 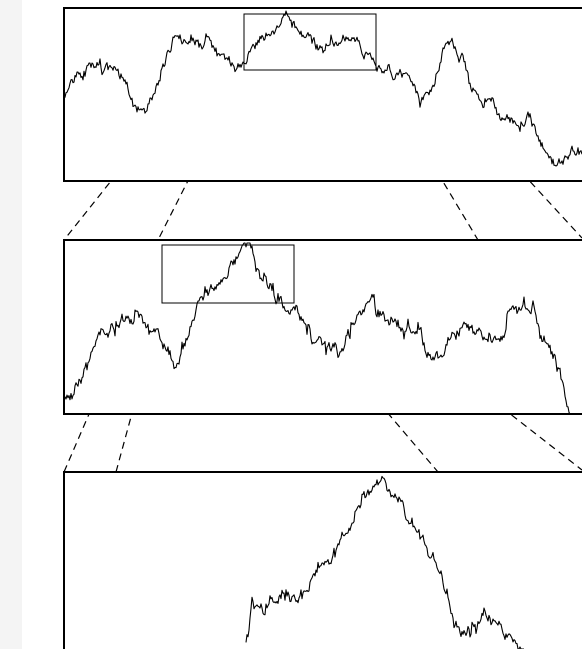 What do you see at coordinates (11, 324) in the screenshot?
I see `page-margin` at bounding box center [11, 324].